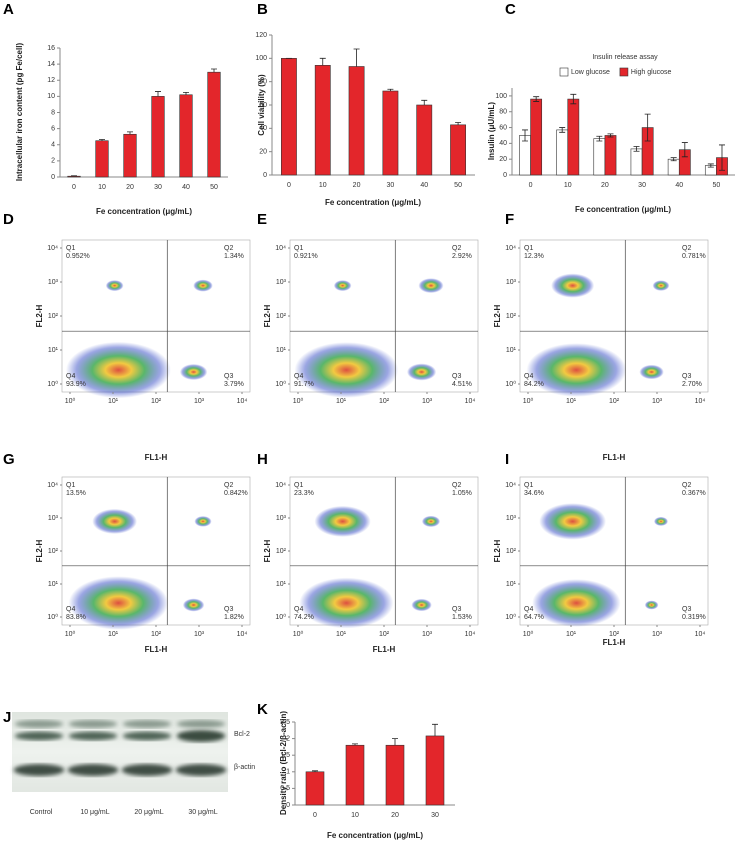 This screenshot has height=842, width=750. I want to click on quadrant-percent: 84.2%, so click(534, 384).